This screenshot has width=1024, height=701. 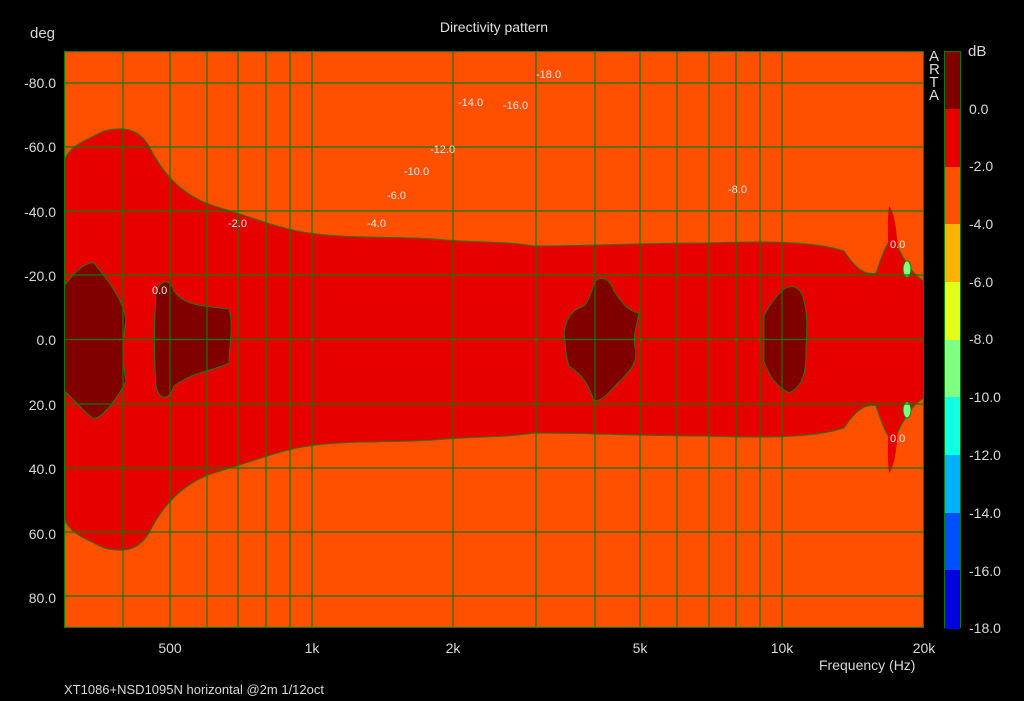 I want to click on y-tick-label: 20.0, so click(x=42, y=405).